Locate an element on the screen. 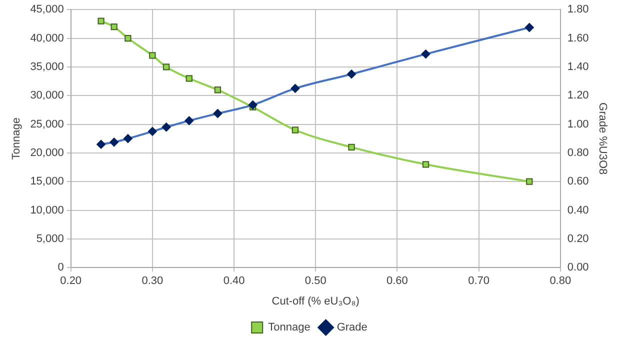 Image resolution: width=625 pixels, height=347 pixels. y2-tick-label: 1.20 is located at coordinates (578, 96).